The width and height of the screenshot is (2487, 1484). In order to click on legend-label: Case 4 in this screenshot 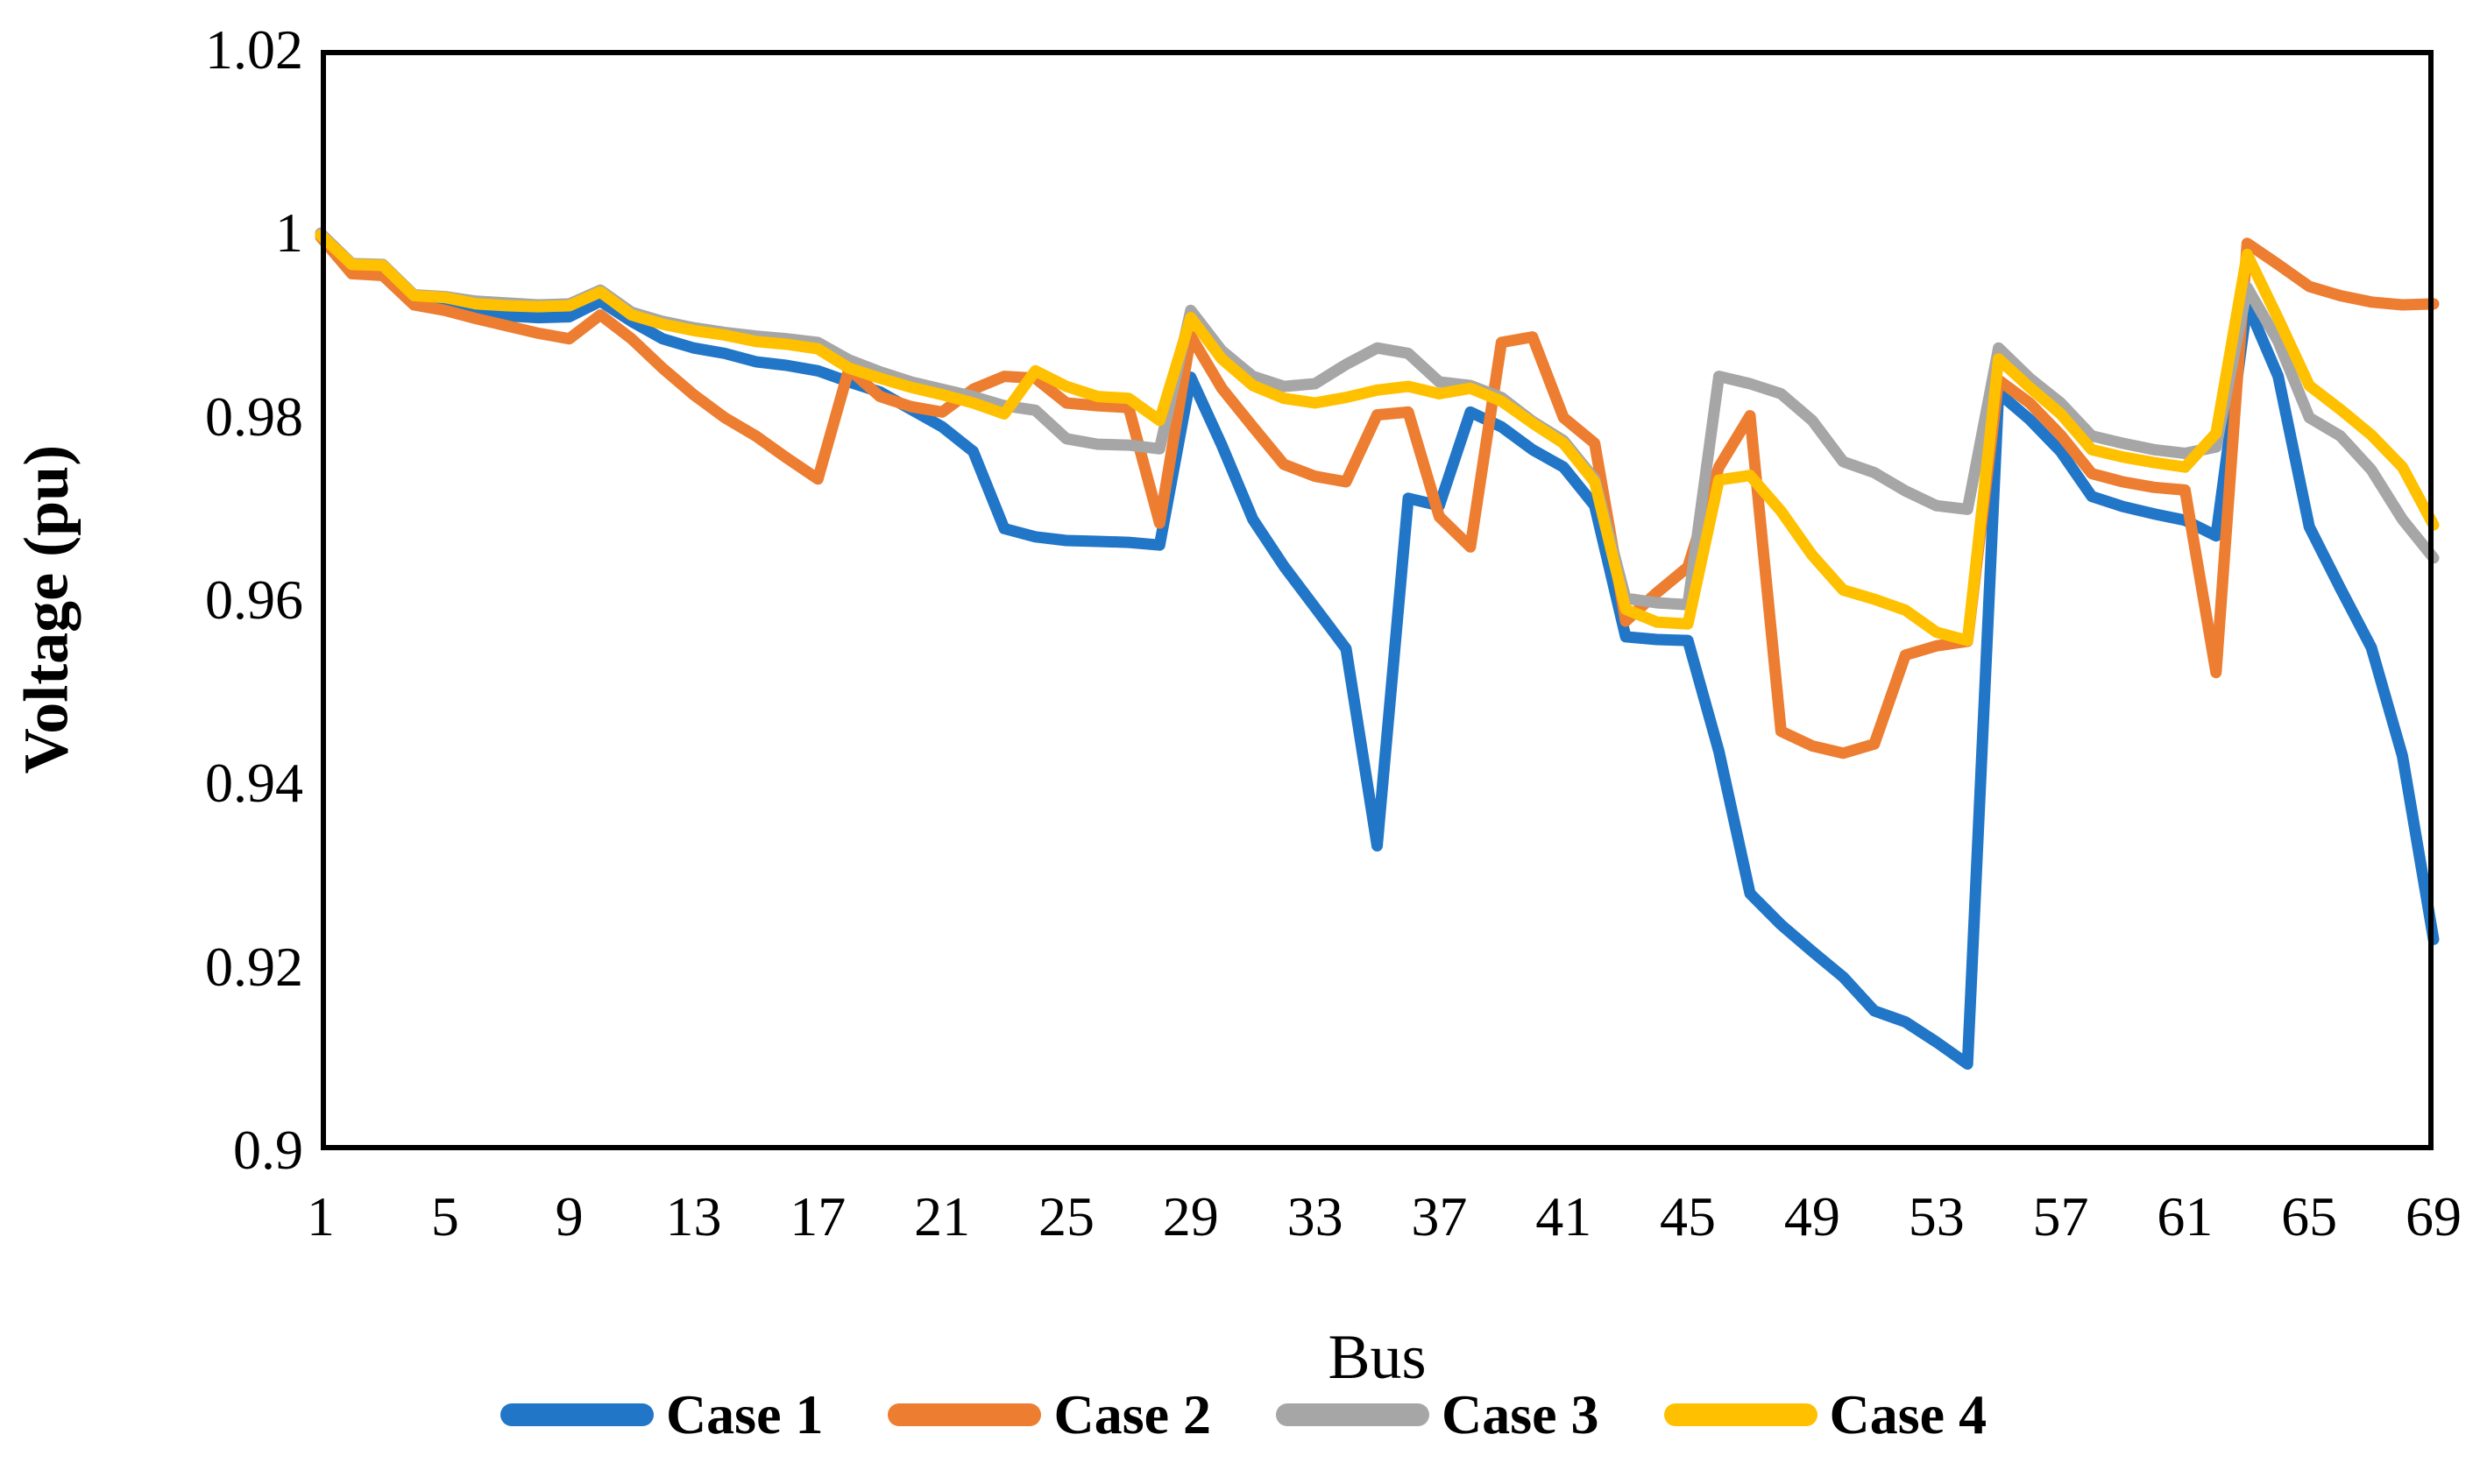, I will do `click(1908, 1414)`.